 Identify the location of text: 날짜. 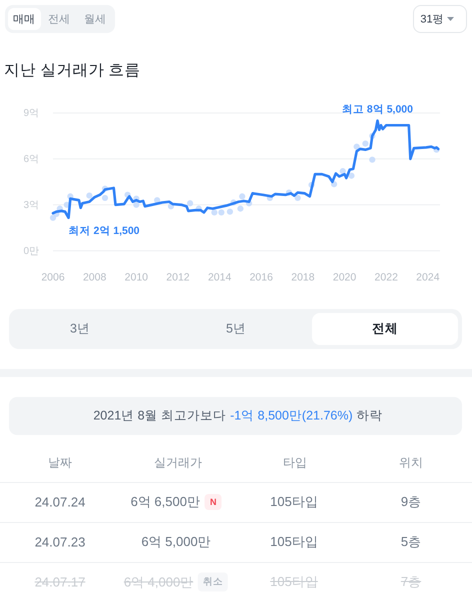
(60, 463).